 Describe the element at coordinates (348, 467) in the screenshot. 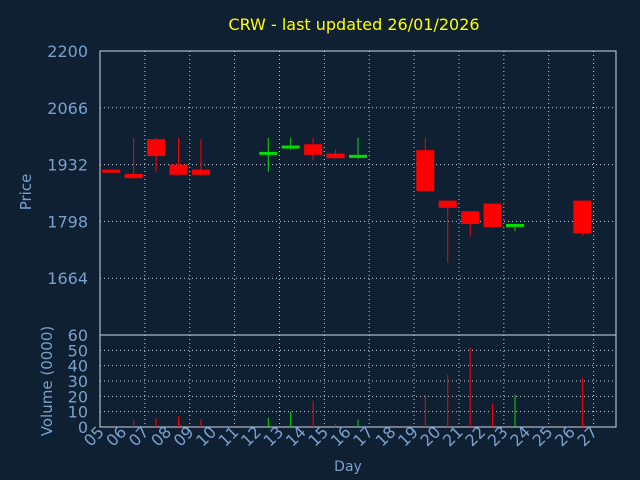

I see `x-axis-label: Day` at that location.